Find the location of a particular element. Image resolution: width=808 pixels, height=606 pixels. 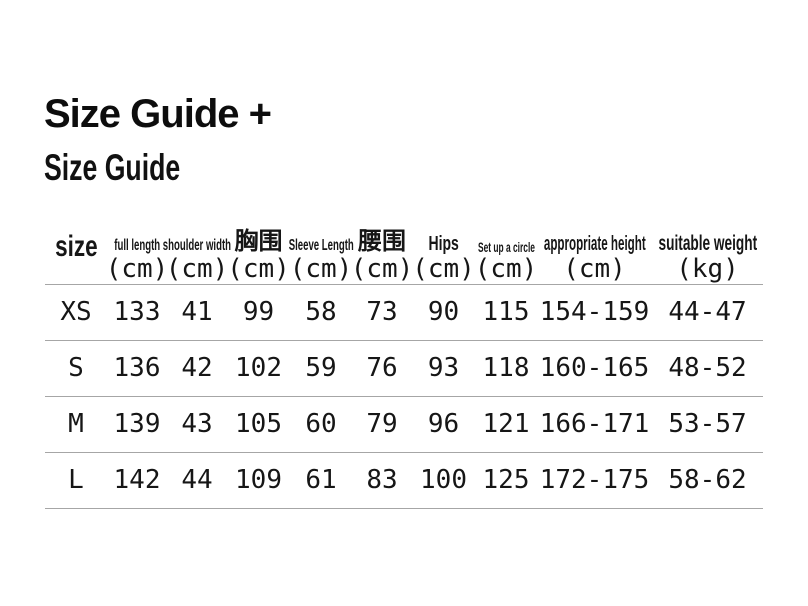

cell-waist: 83 is located at coordinates (382, 480).